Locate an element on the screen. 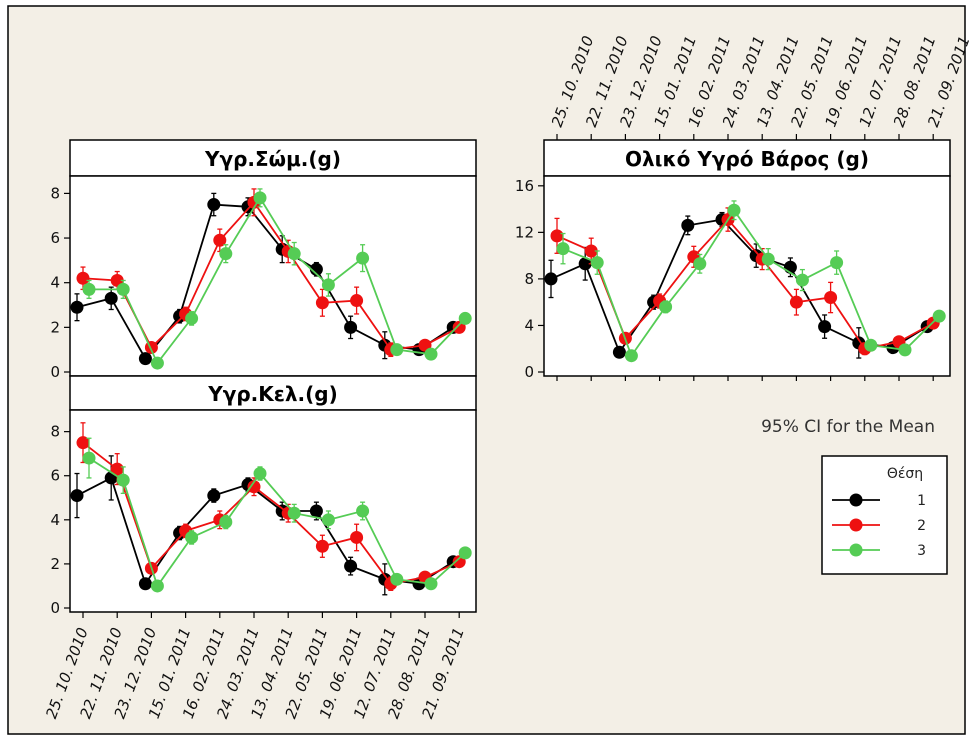 The image size is (973, 744). y-tick-label: 12 is located at coordinates (524, 232).